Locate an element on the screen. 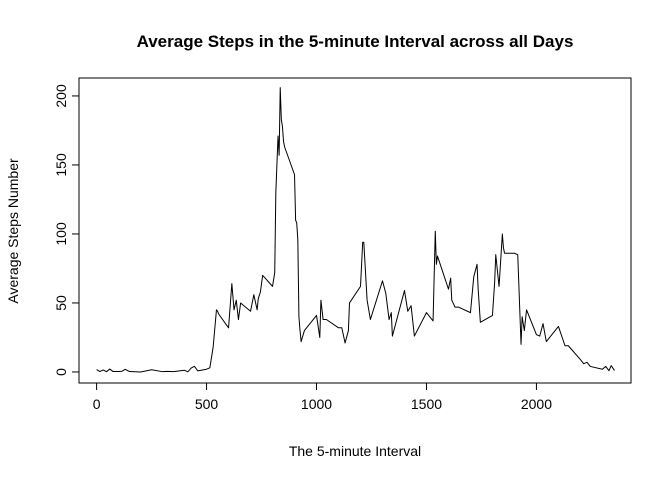  x-tick-label: 500 is located at coordinates (207, 404).